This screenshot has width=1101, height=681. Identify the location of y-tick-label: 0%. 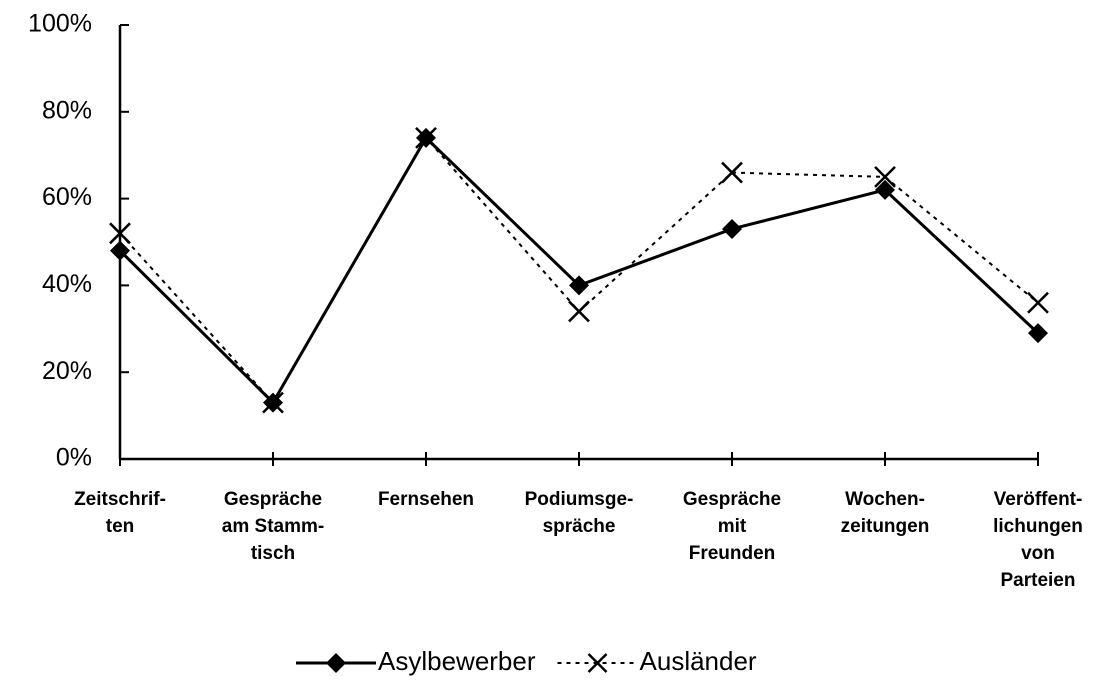
(74, 458).